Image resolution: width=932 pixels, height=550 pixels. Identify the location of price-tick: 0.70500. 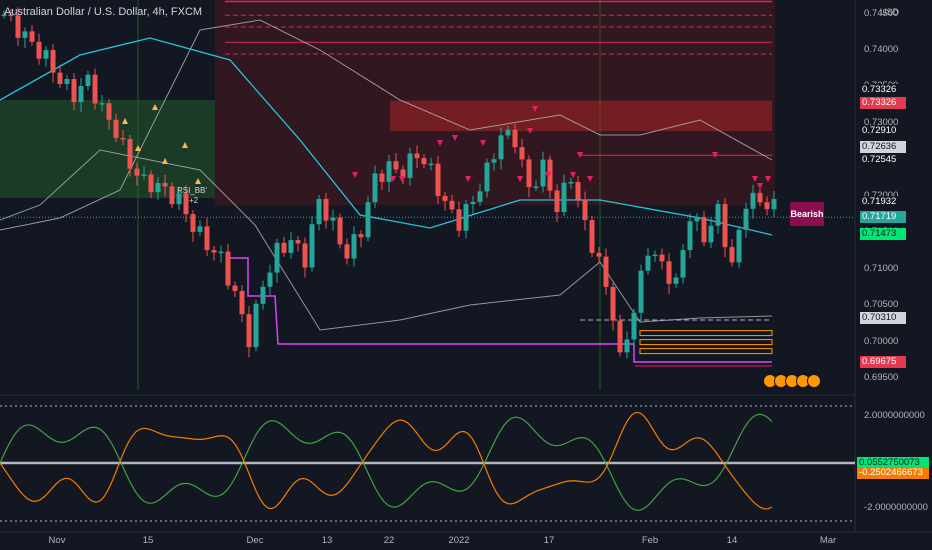
(881, 305).